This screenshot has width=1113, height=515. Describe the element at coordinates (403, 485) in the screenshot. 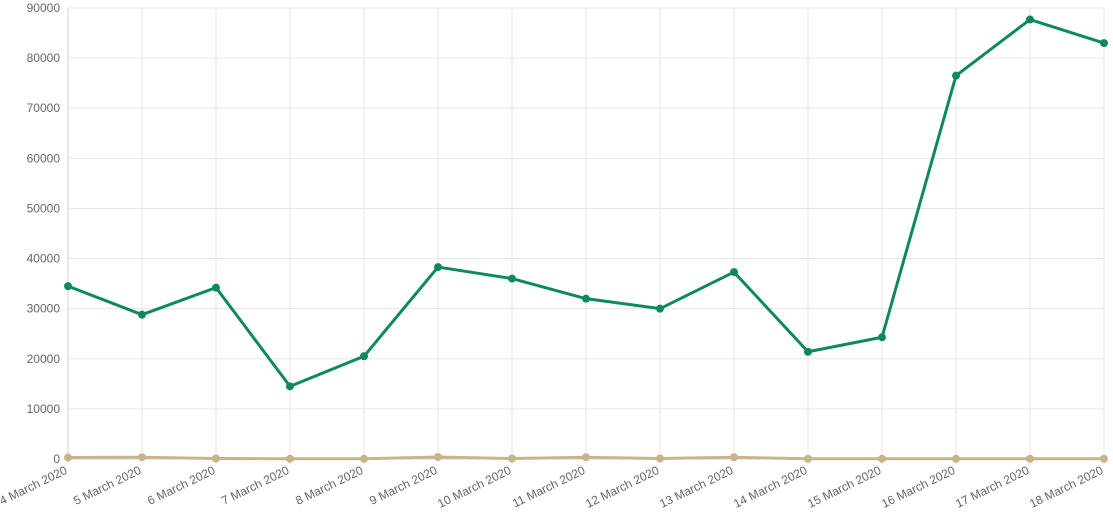

I see `x-tick-label: 9 March 2020` at that location.